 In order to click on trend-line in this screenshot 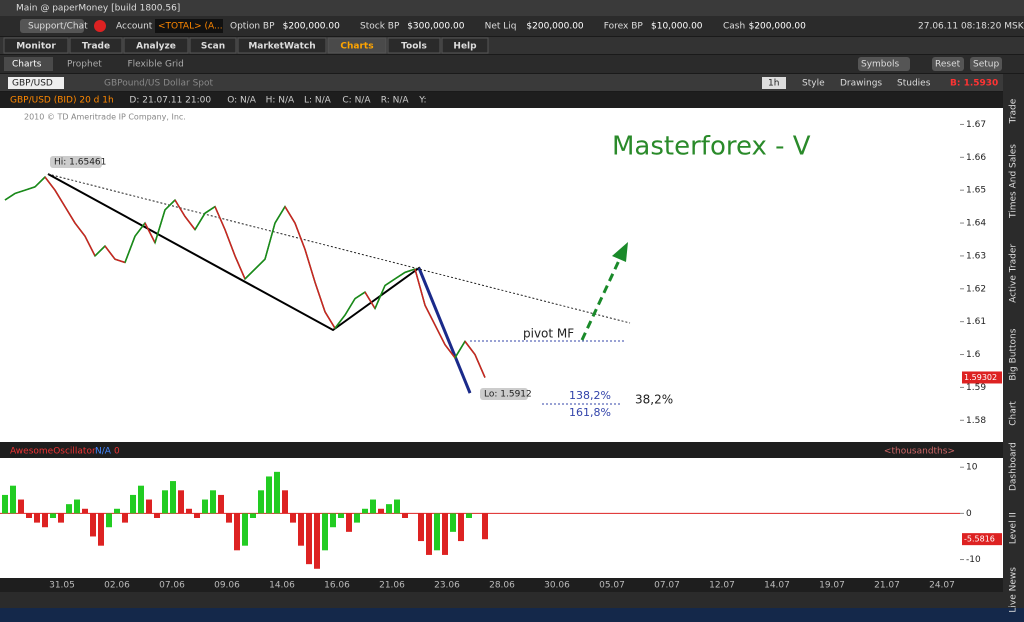, I will do `click(339, 248)`.